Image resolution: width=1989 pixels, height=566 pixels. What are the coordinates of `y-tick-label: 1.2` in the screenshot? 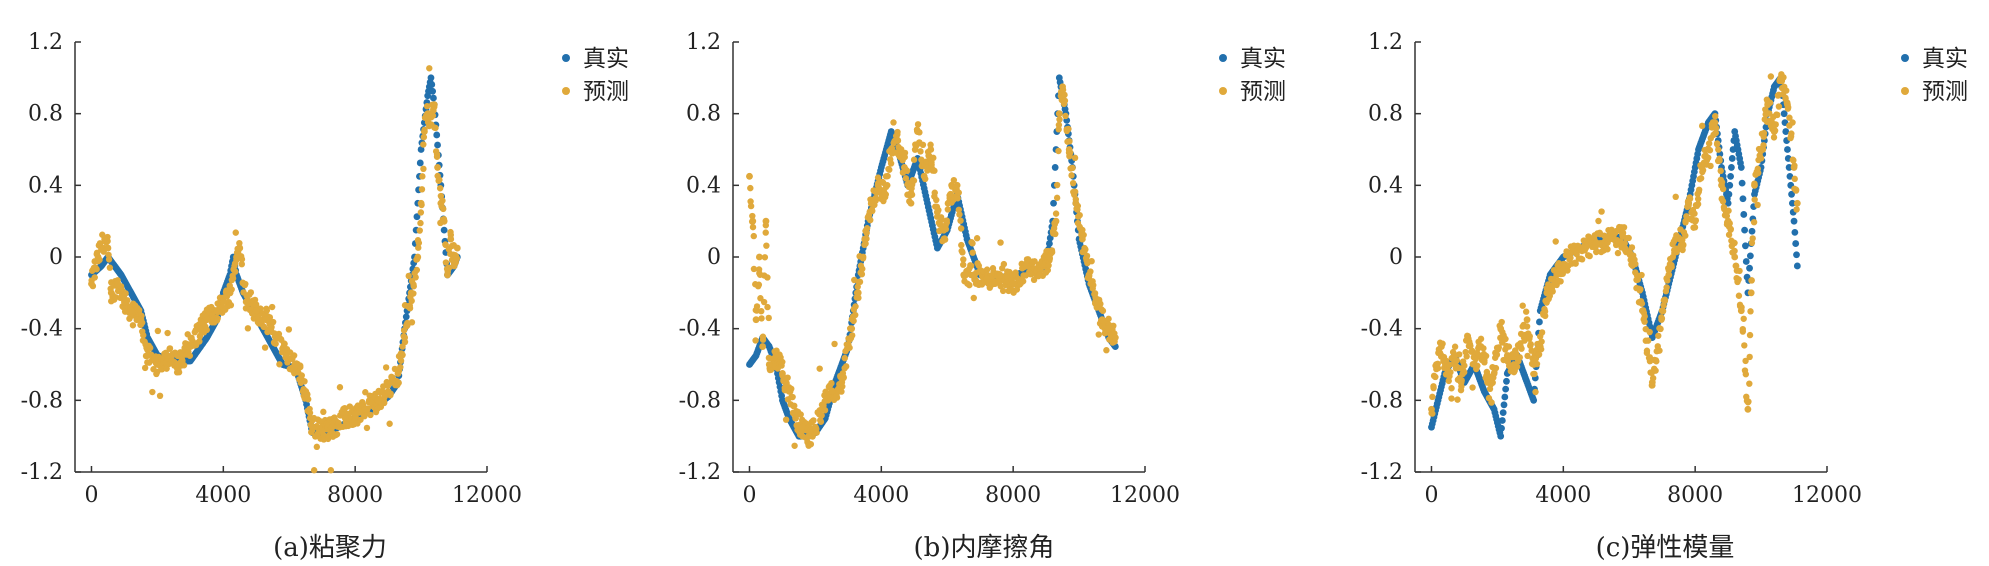 It's located at (1385, 42).